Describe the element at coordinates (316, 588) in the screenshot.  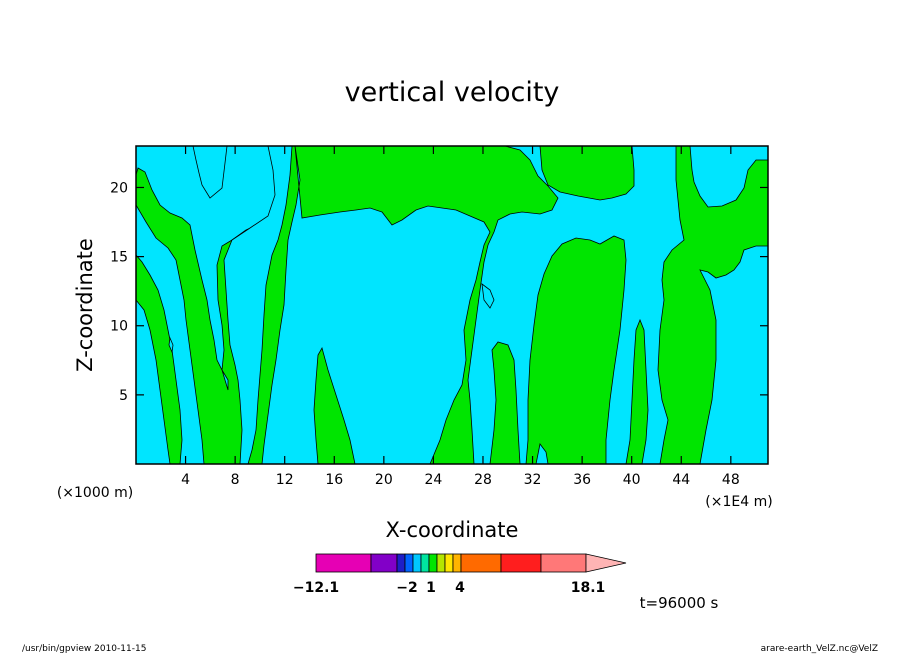
I see `colorbar-label: −12.1` at that location.